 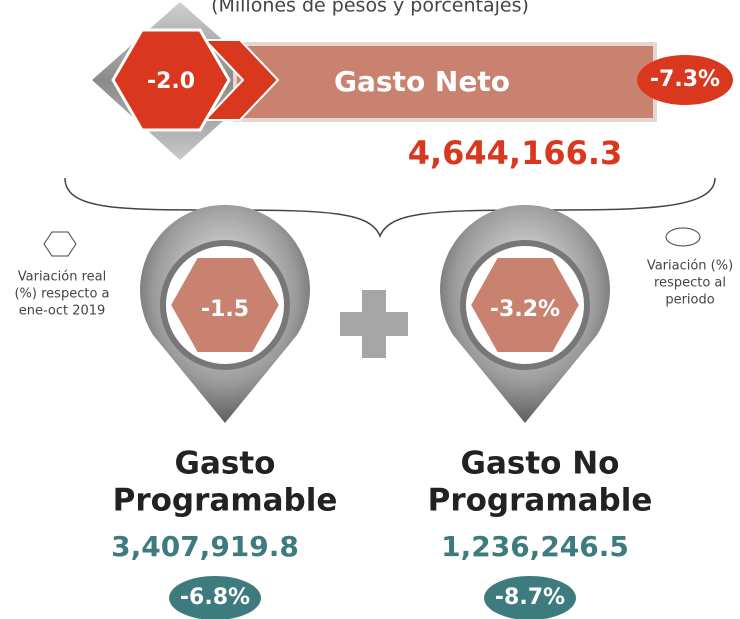 What do you see at coordinates (690, 266) in the screenshot?
I see `legend-text: Variación (%)` at bounding box center [690, 266].